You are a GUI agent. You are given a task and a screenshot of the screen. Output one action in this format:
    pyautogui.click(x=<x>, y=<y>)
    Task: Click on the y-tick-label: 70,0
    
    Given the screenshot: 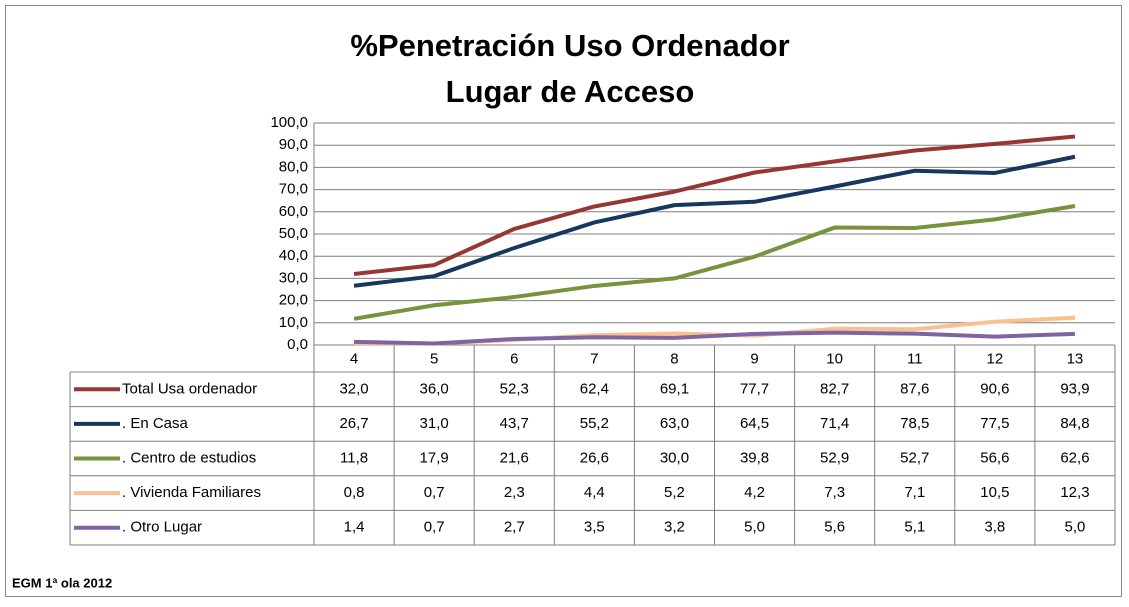 What is the action you would take?
    pyautogui.click(x=293, y=189)
    